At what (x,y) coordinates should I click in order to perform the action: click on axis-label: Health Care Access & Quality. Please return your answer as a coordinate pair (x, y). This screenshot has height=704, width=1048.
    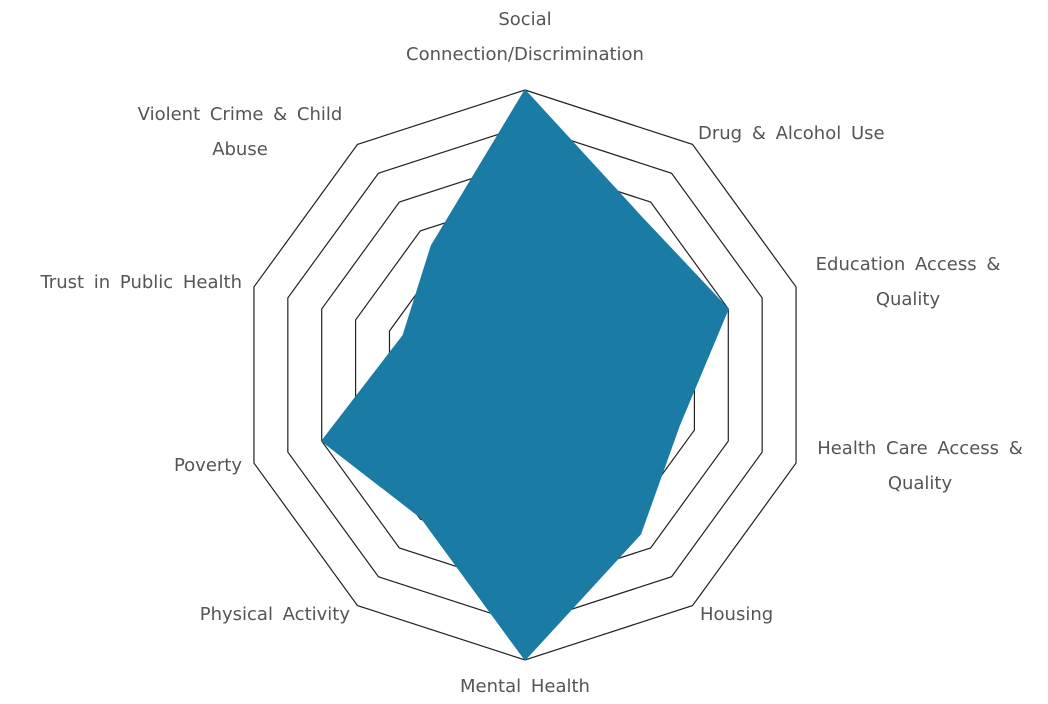
    Looking at the image, I should click on (920, 466).